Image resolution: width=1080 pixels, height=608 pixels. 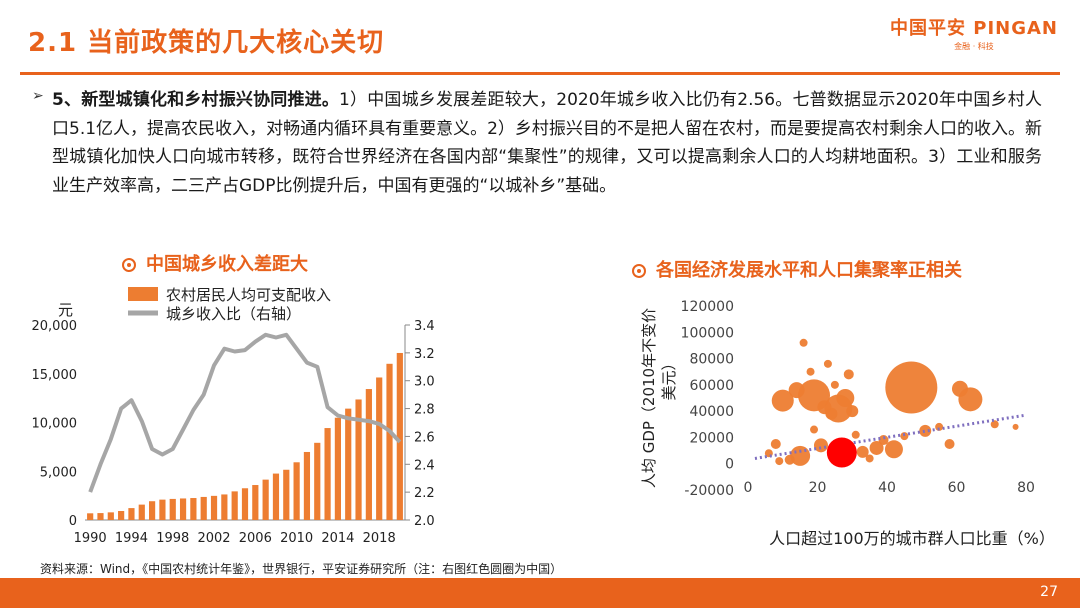 What do you see at coordinates (424, 521) in the screenshot?
I see `y-right-tick: 2.0` at bounding box center [424, 521].